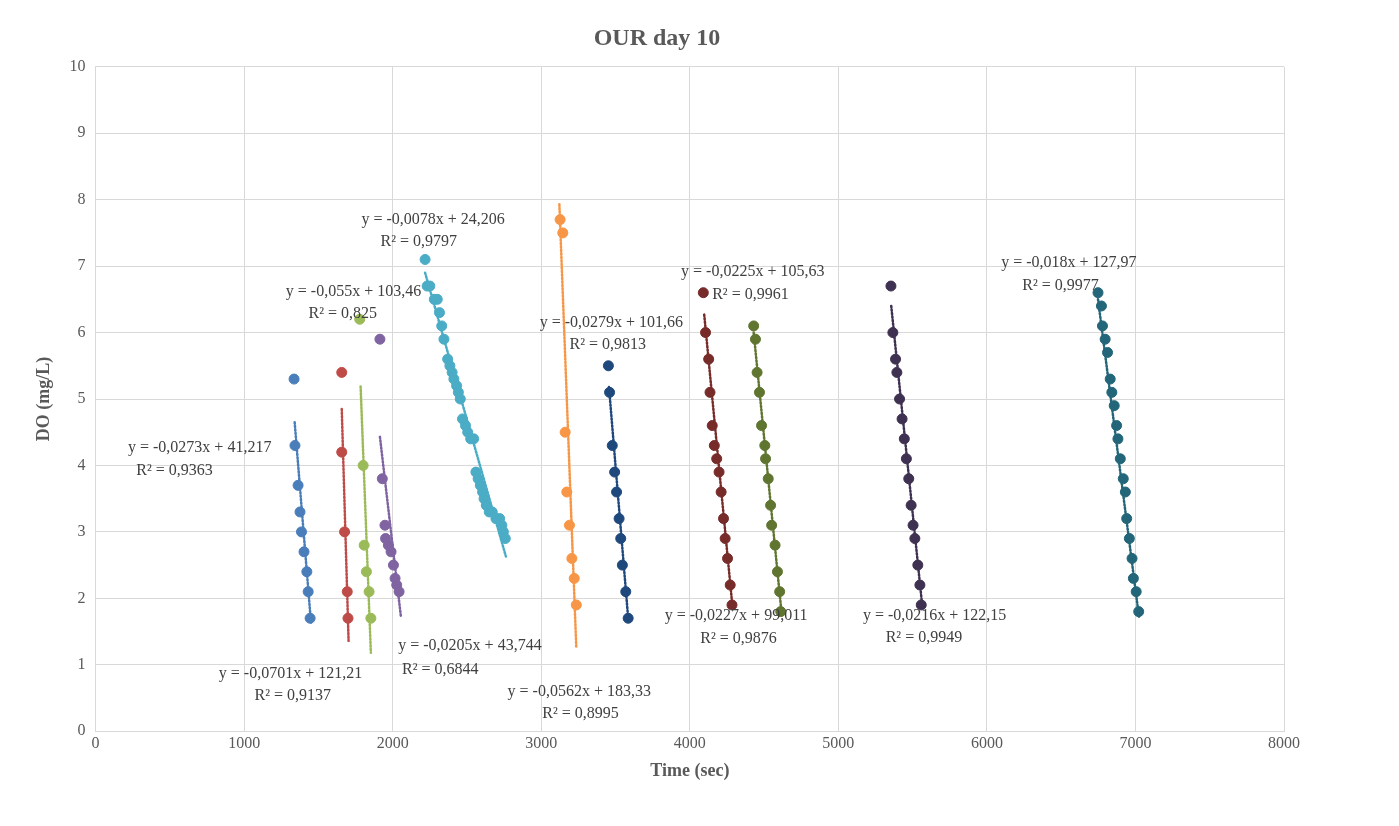  I want to click on y-tick-label: 6, so click(81, 331).